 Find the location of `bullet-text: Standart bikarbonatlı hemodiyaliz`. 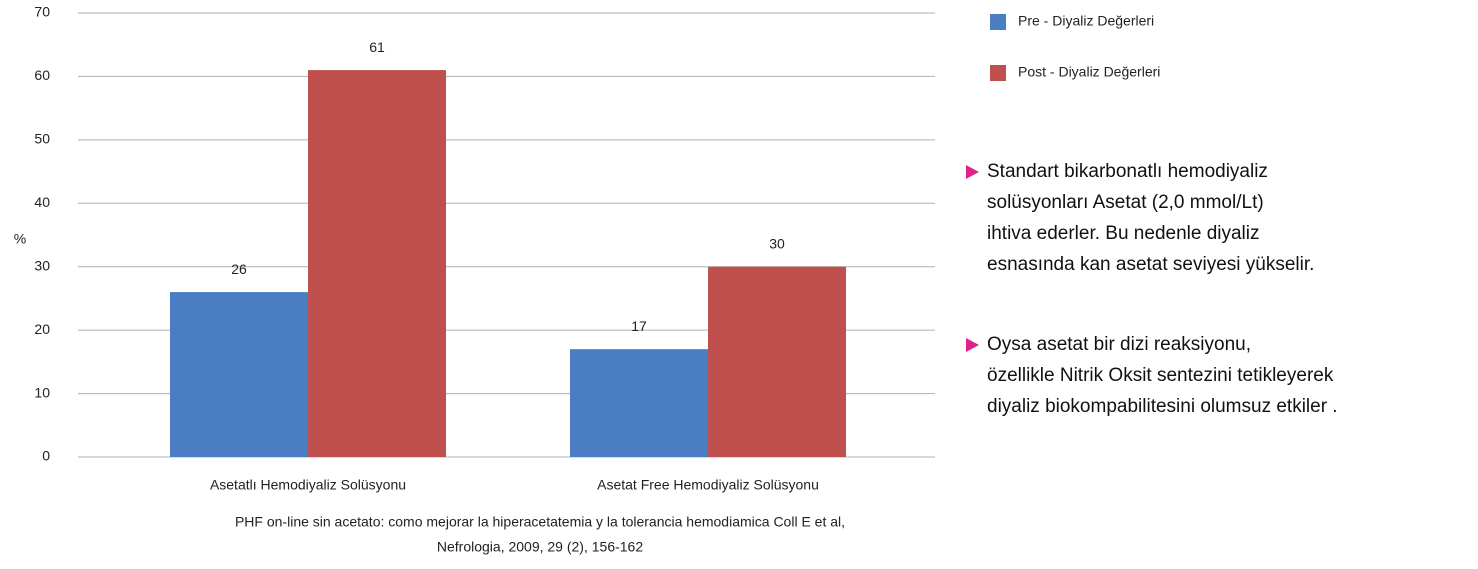

bullet-text: Standart bikarbonatlı hemodiyaliz is located at coordinates (1127, 171).